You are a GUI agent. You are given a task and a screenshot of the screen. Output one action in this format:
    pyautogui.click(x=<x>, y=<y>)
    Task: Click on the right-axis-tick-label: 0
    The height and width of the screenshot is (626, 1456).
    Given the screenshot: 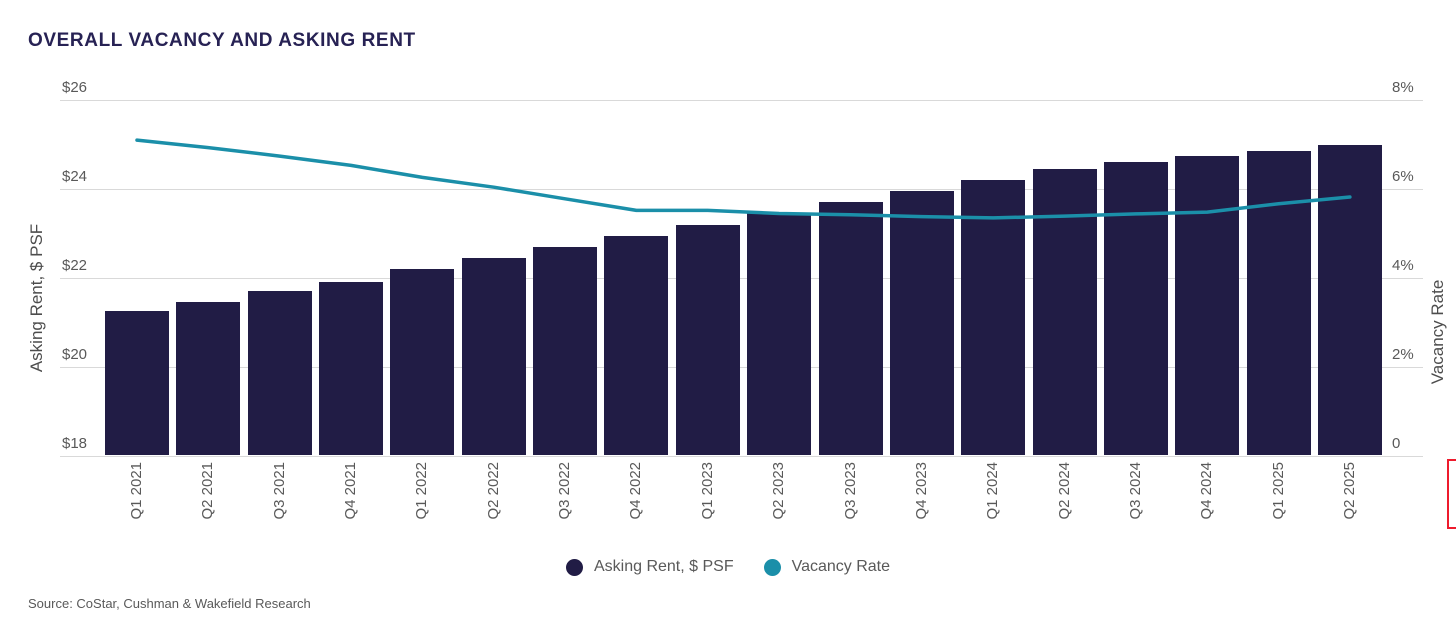 What is the action you would take?
    pyautogui.click(x=1396, y=443)
    